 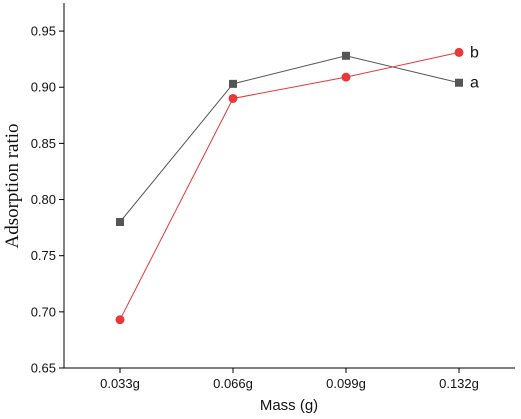 I want to click on y-axis-title: Adsorption ratio, so click(x=12, y=185).